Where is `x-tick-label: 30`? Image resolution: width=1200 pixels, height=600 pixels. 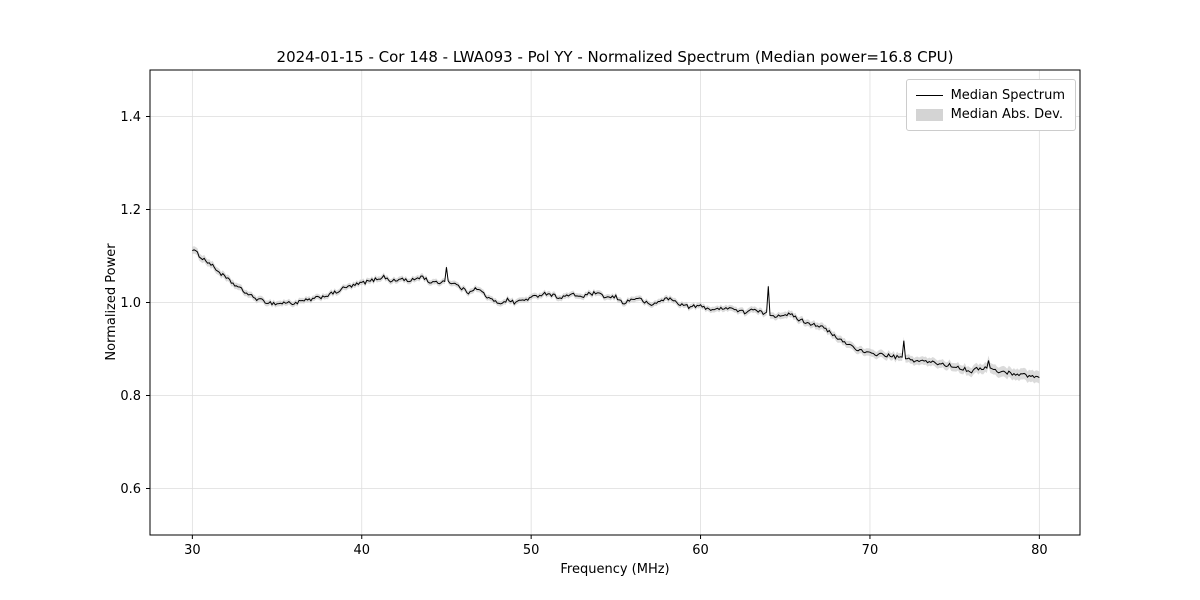 x-tick-label: 30 is located at coordinates (192, 550).